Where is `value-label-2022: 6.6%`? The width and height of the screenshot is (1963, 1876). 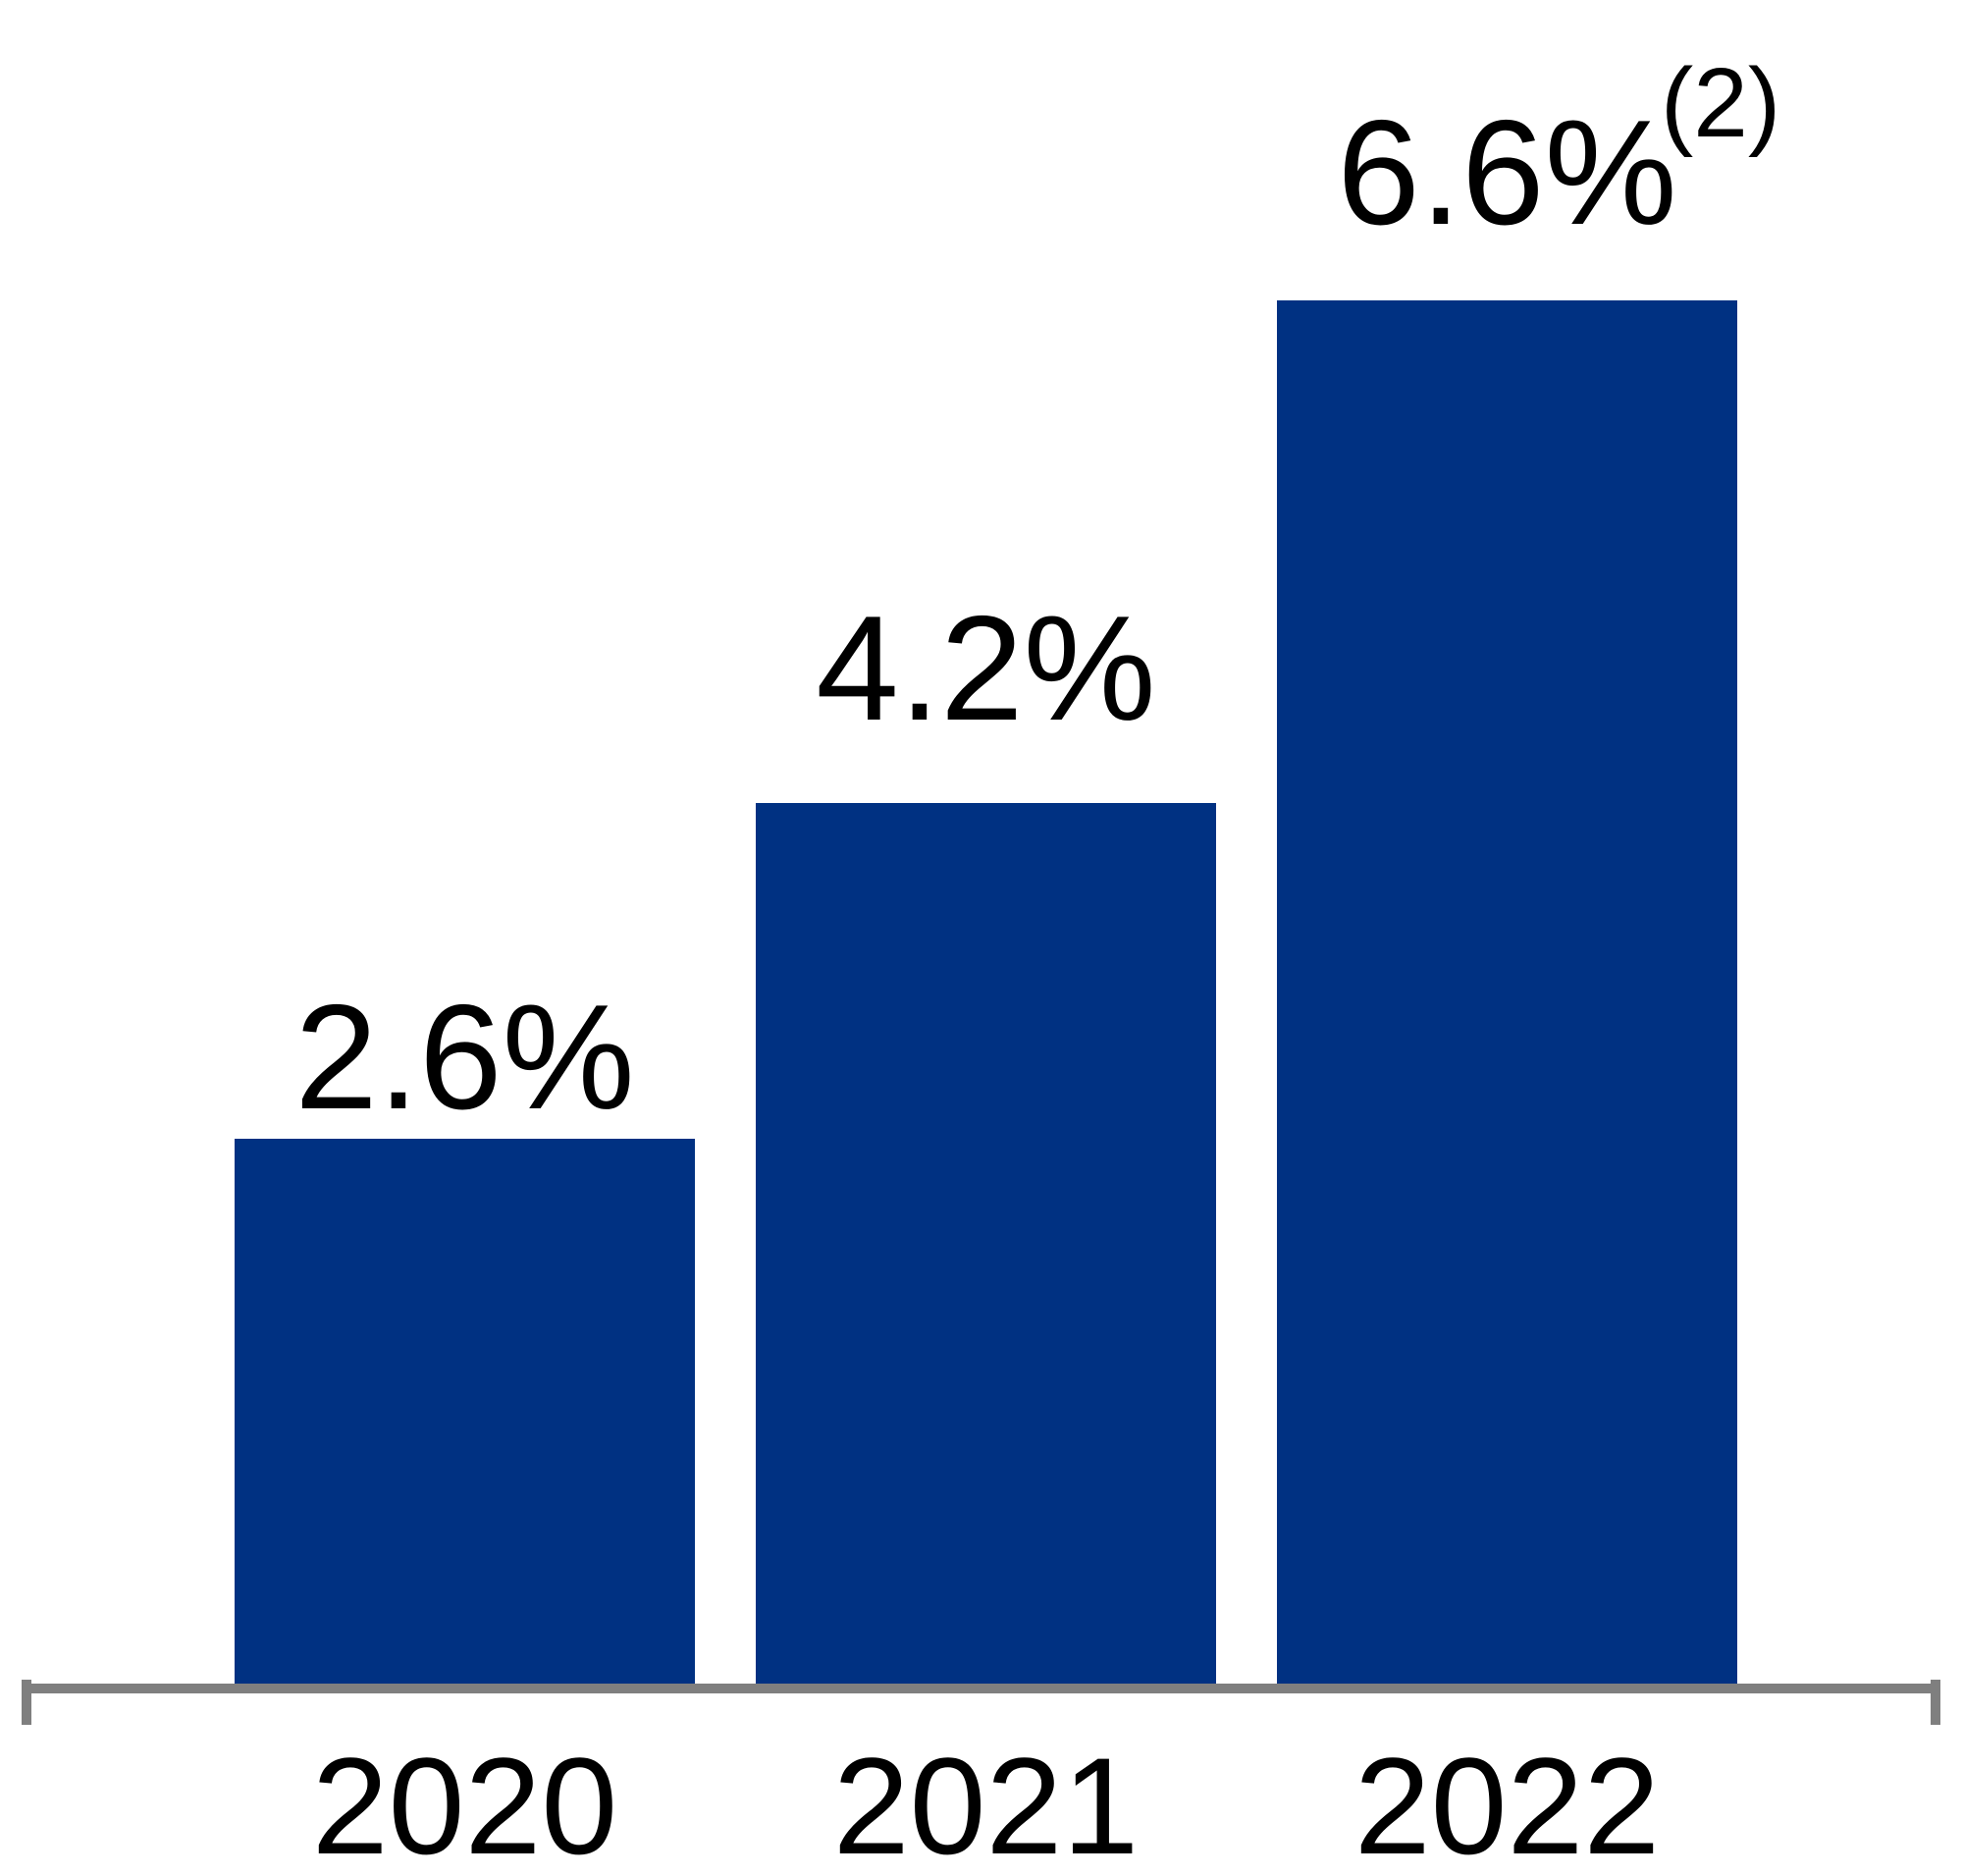 value-label-2022: 6.6% is located at coordinates (1507, 173).